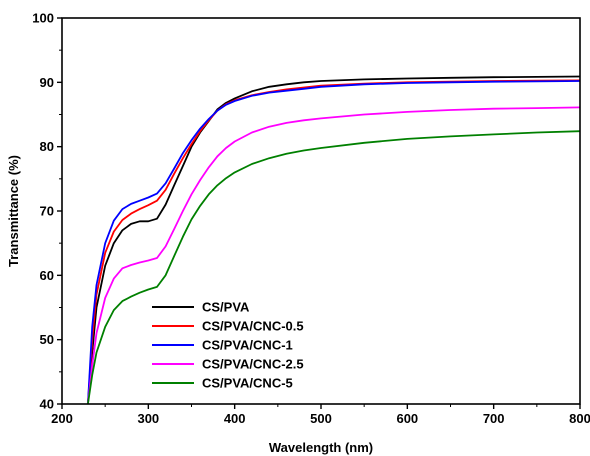  What do you see at coordinates (62, 418) in the screenshot?
I see `x-tick-label: 200` at bounding box center [62, 418].